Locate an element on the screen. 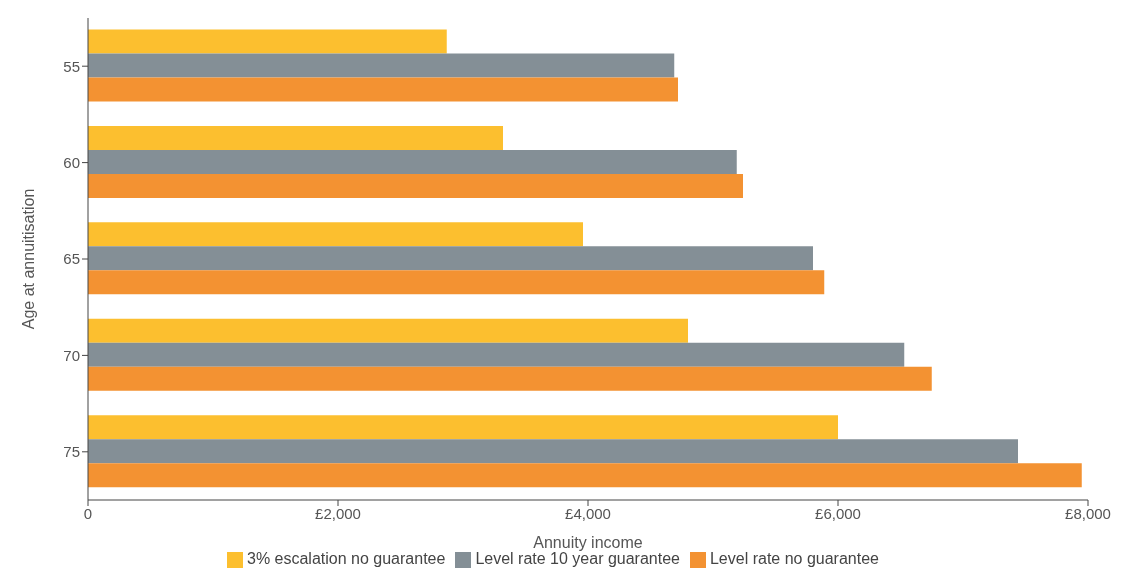 The height and width of the screenshot is (583, 1136). y-tick-label: 60 is located at coordinates (71, 162).